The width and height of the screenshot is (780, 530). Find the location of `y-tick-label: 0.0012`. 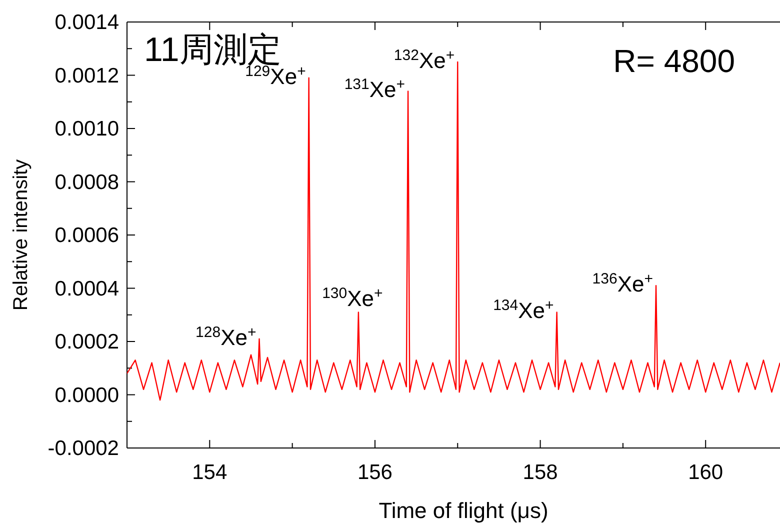

y-tick-label: 0.0012 is located at coordinates (86, 76).